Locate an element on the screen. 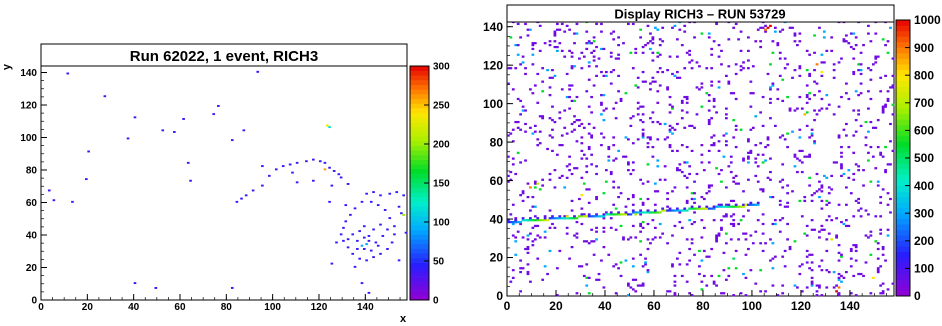  chart-left-title-box is located at coordinates (224, 55).